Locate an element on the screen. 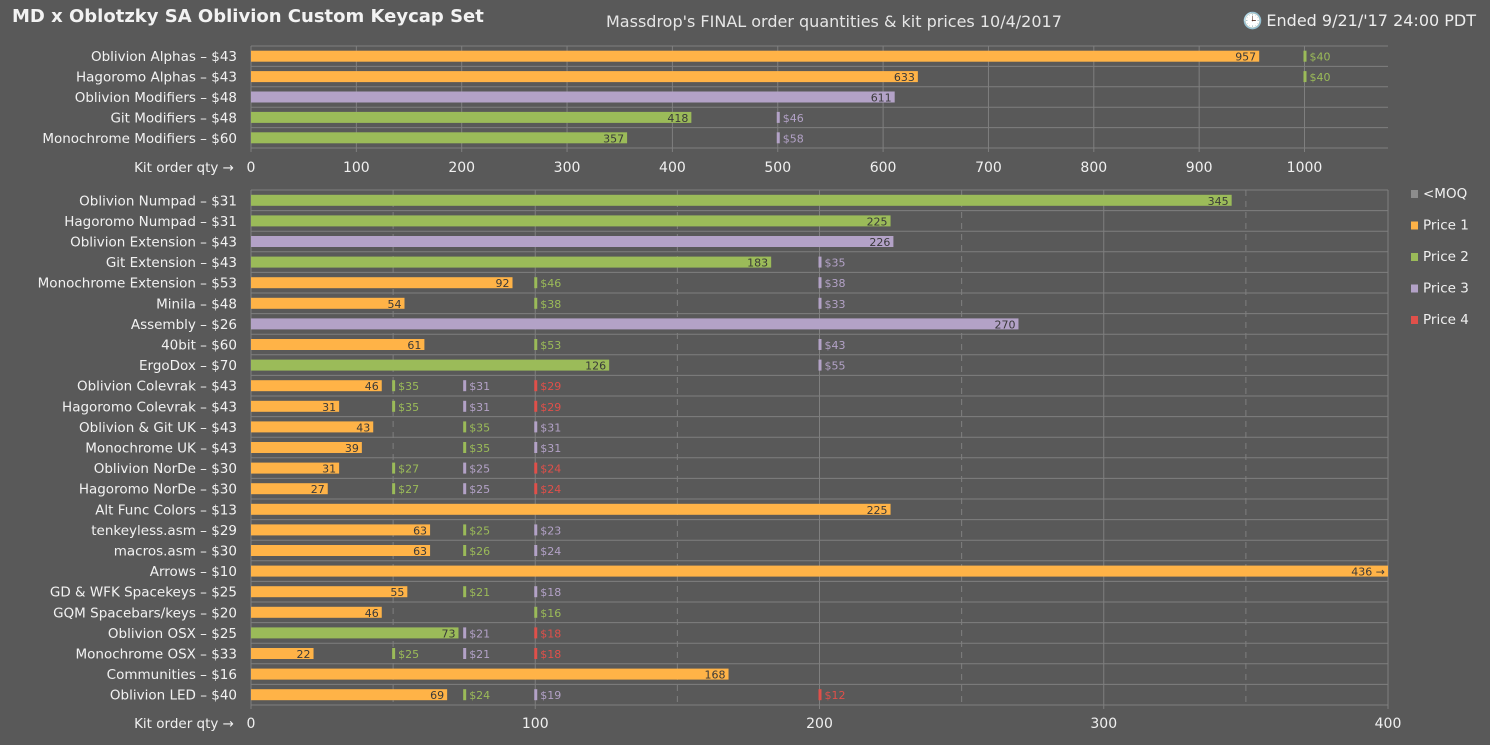 The image size is (1490, 745). bar-value-label: 436 → is located at coordinates (1368, 572).